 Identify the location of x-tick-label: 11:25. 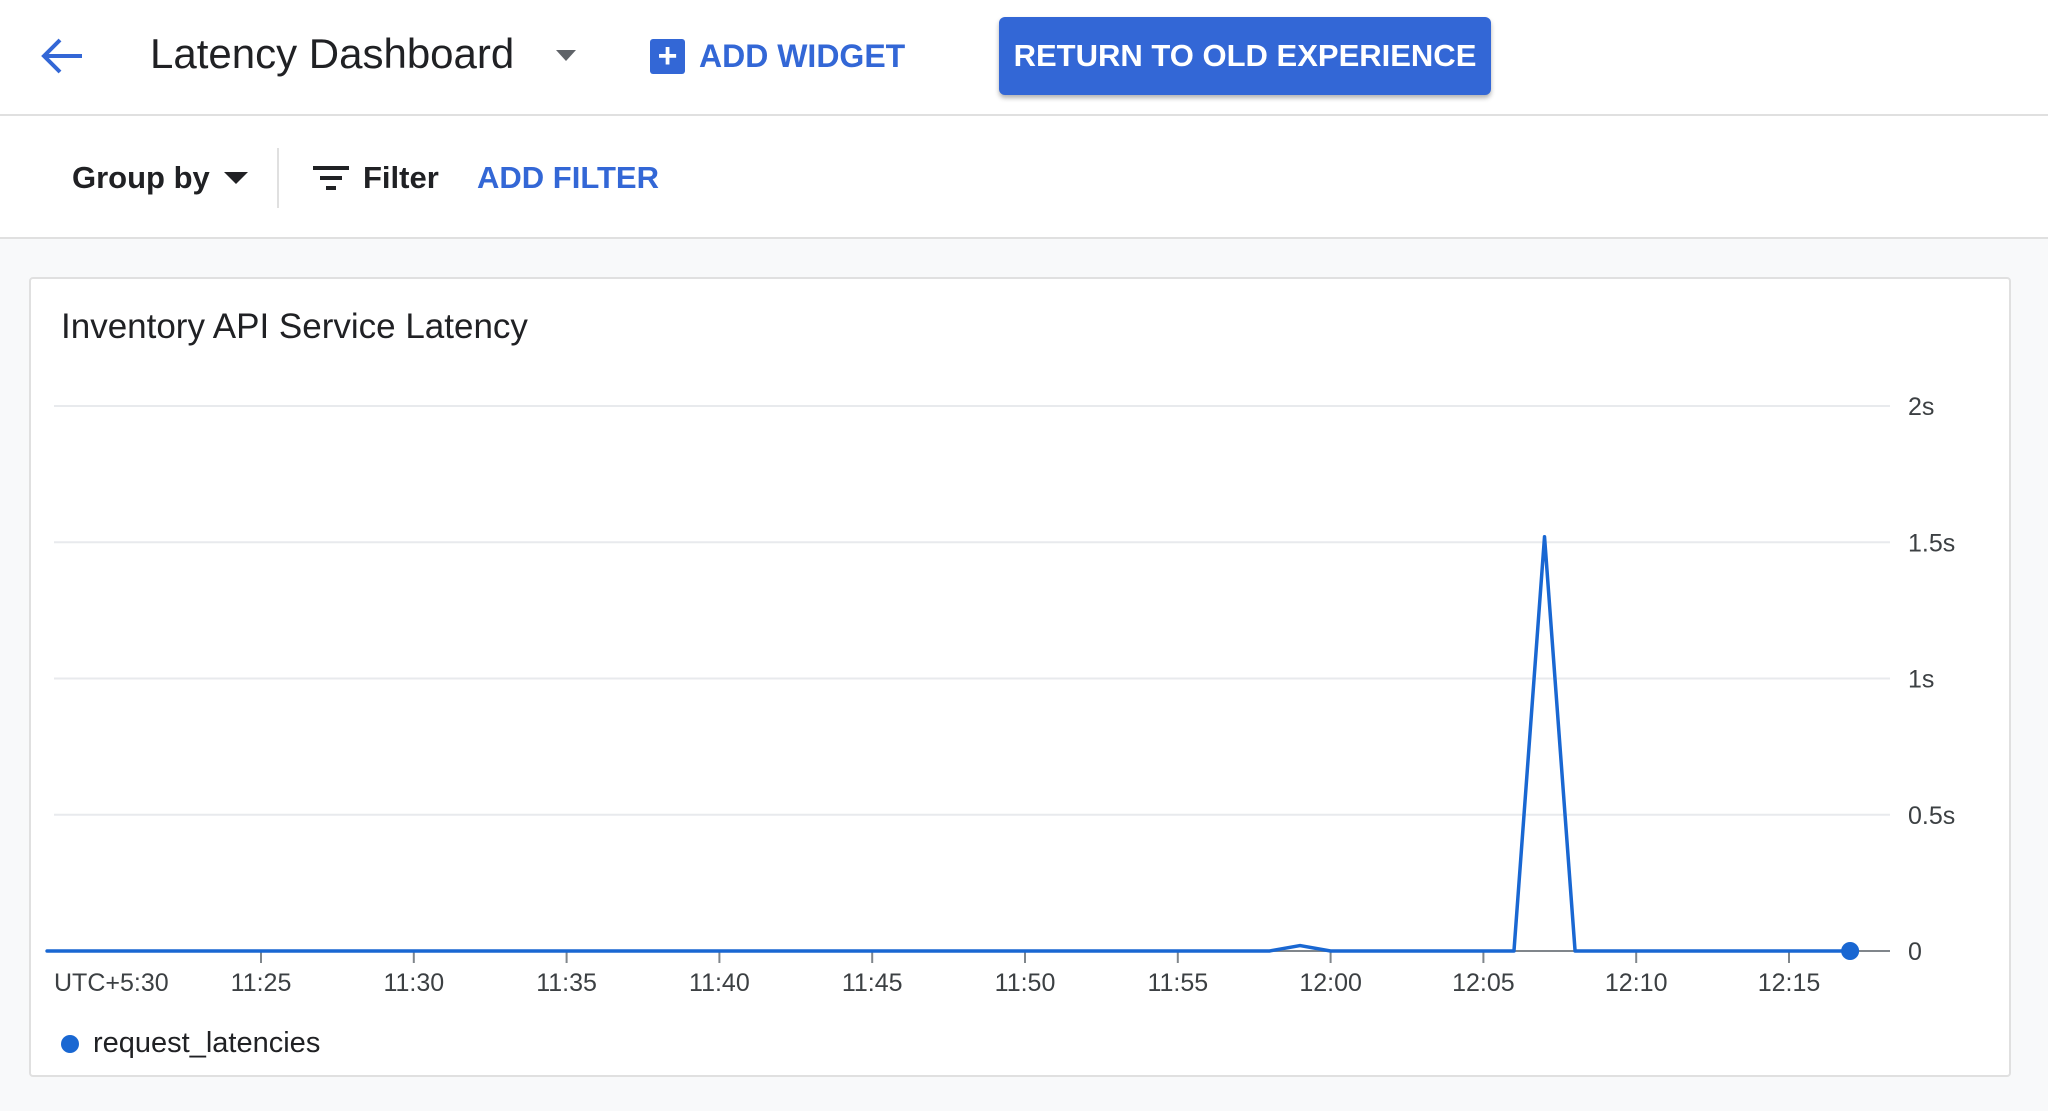
(261, 983).